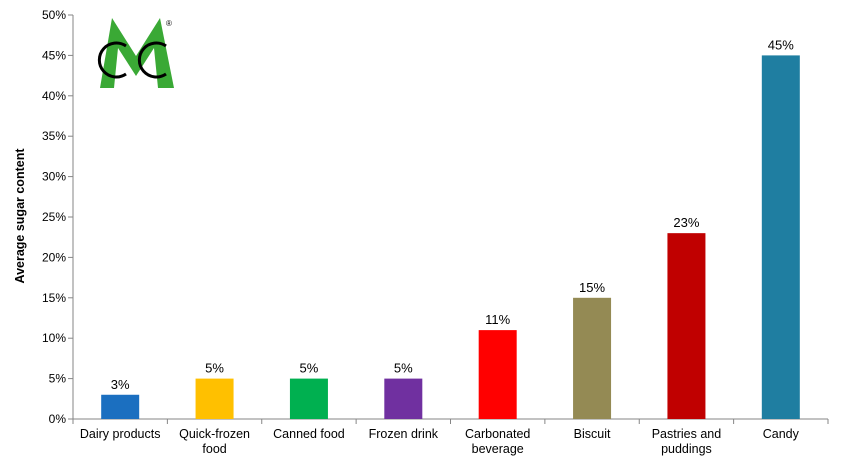 The width and height of the screenshot is (845, 466). Describe the element at coordinates (54, 338) in the screenshot. I see `y-tick-label: 10%` at that location.